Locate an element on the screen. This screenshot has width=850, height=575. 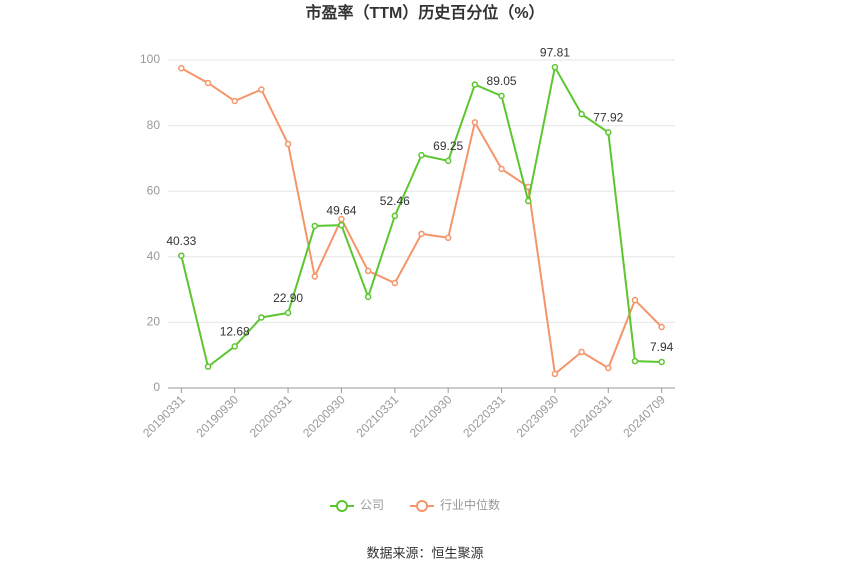
data-label: 77.92 is located at coordinates (608, 118).